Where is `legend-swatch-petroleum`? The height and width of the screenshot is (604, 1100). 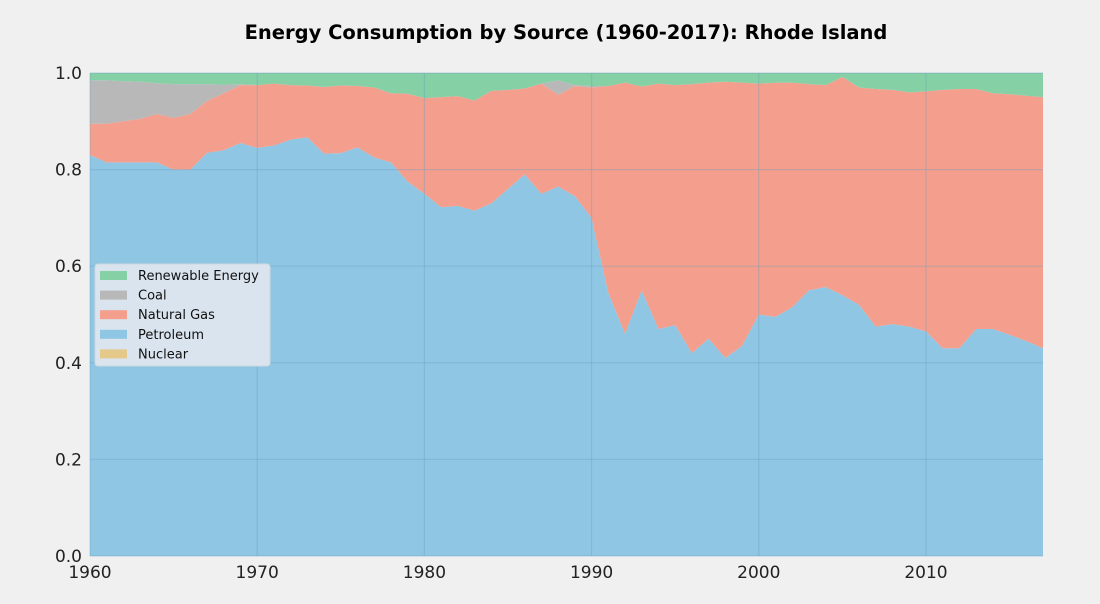
legend-swatch-petroleum is located at coordinates (113, 334).